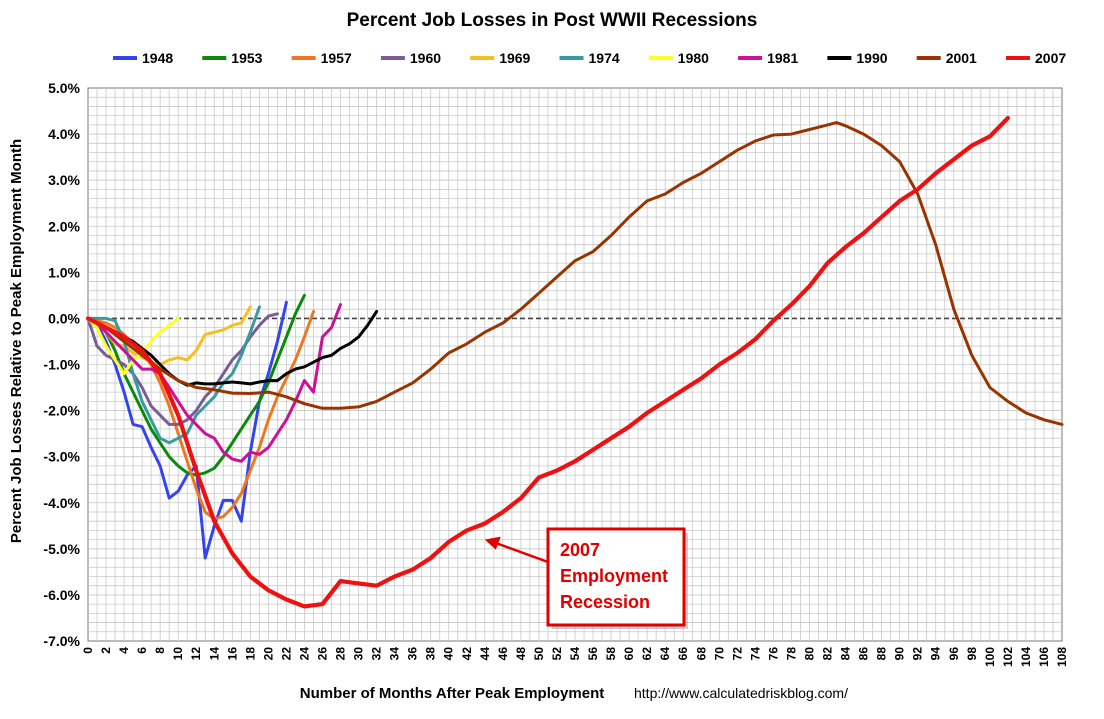 Image resolution: width=1104 pixels, height=719 pixels. I want to click on series-line-1981, so click(214, 383).